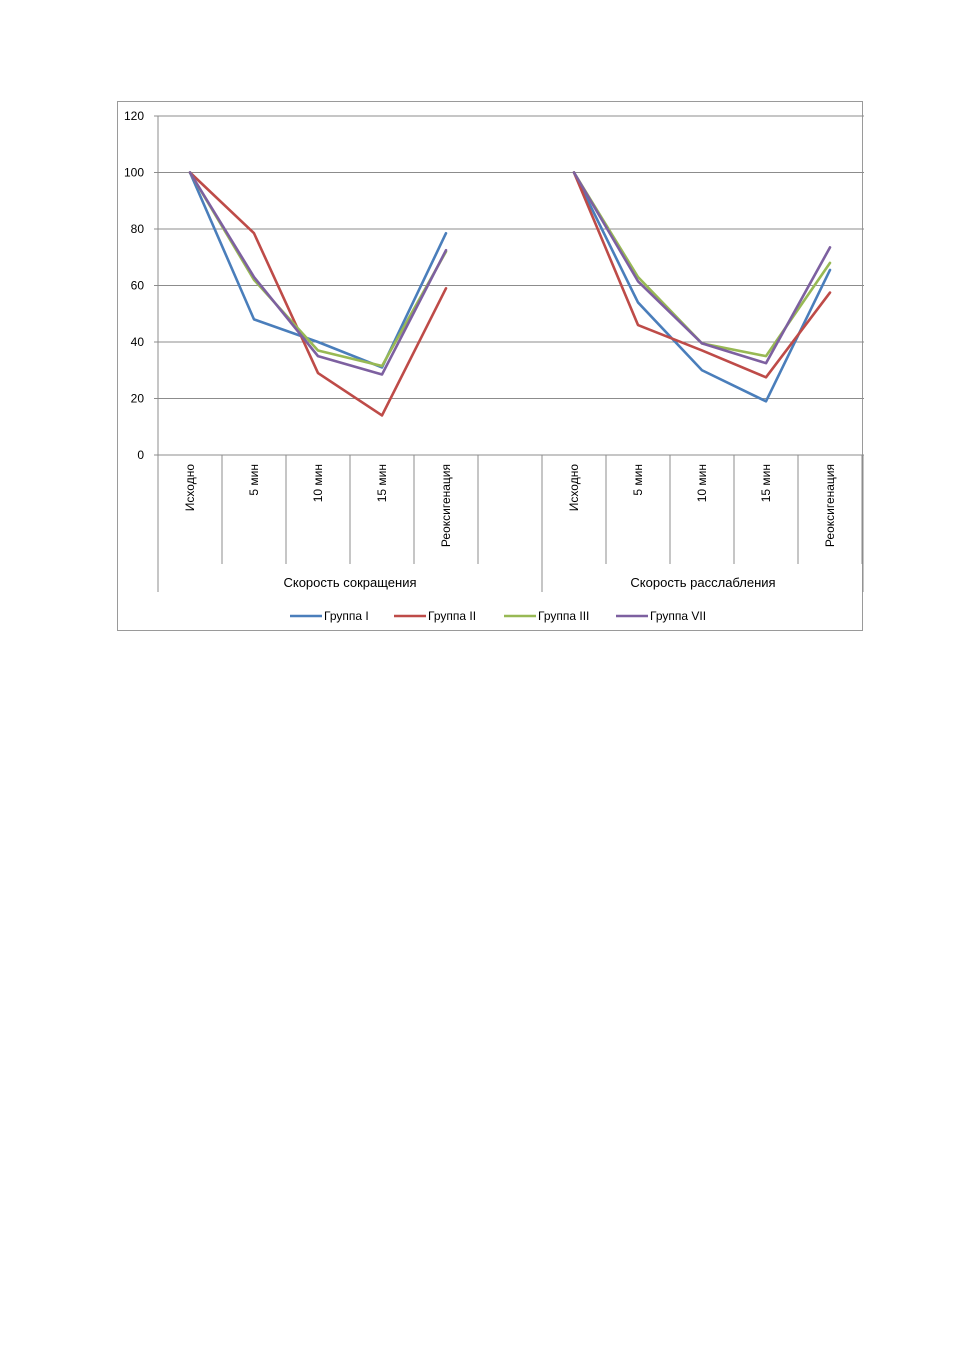 The height and width of the screenshot is (1350, 954). Describe the element at coordinates (510, 294) in the screenshot. I see `series-lines` at that location.